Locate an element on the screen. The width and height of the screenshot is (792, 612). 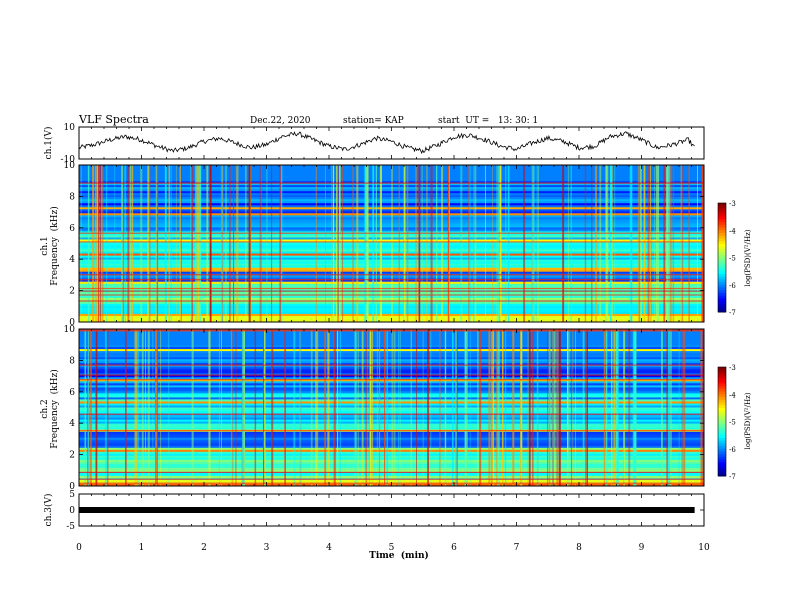
ch1-signal-line is located at coordinates (386, 143).